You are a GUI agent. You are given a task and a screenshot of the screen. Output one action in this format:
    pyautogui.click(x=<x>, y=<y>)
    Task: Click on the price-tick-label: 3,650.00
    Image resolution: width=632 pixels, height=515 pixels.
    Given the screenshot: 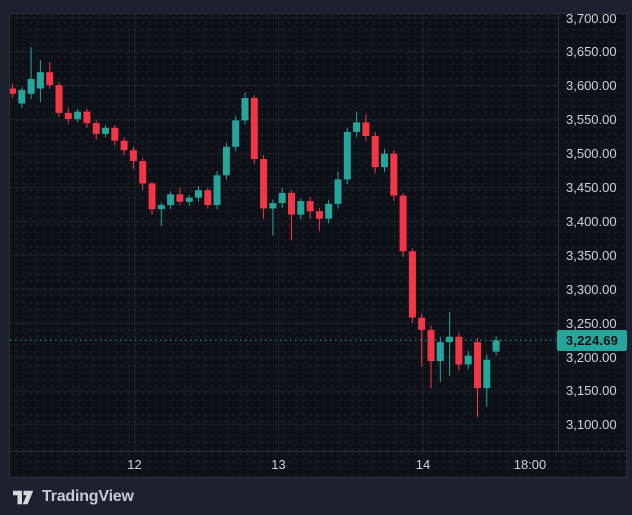 What is the action you would take?
    pyautogui.click(x=591, y=52)
    